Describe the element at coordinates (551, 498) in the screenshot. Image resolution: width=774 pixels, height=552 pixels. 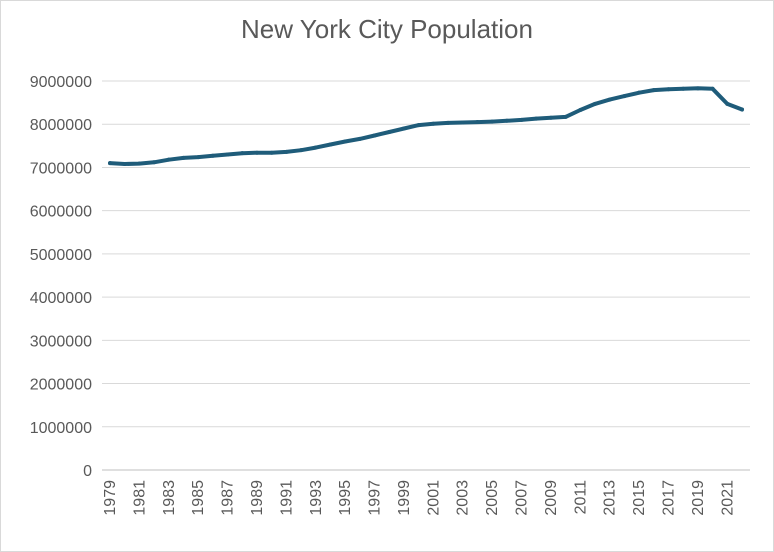
I see `x-tick-label: 2009` at that location.